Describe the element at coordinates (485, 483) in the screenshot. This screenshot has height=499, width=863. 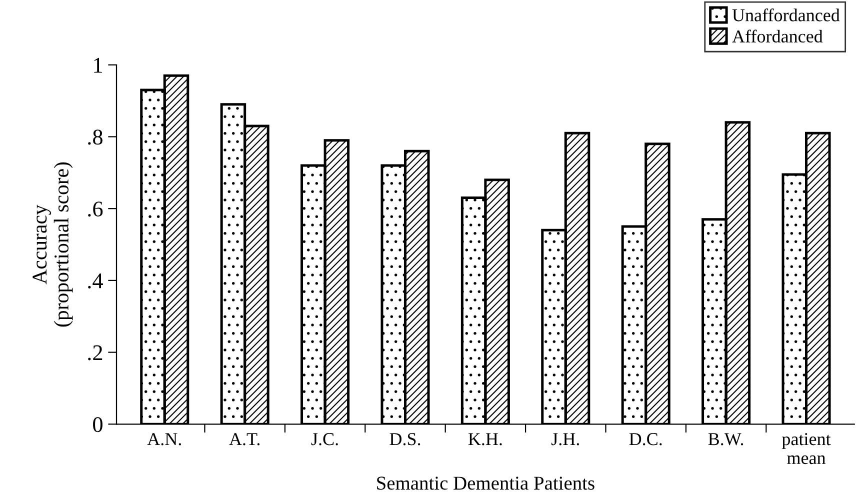
I see `x-axis-title: Semantic Dementia Patients` at that location.